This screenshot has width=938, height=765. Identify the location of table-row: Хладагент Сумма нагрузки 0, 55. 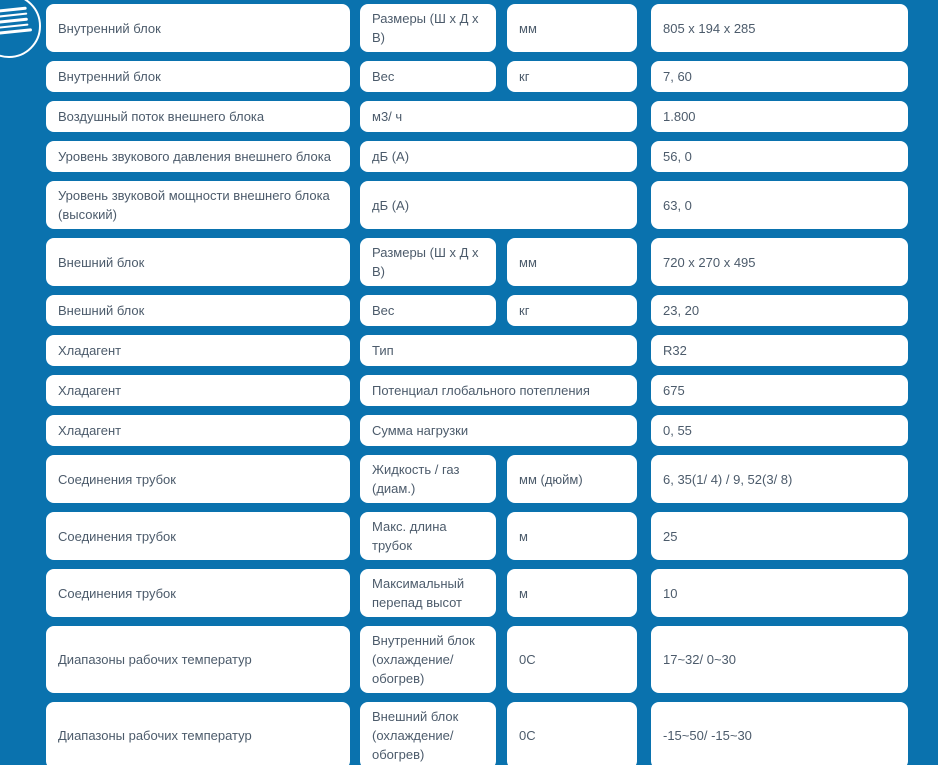
(477, 430).